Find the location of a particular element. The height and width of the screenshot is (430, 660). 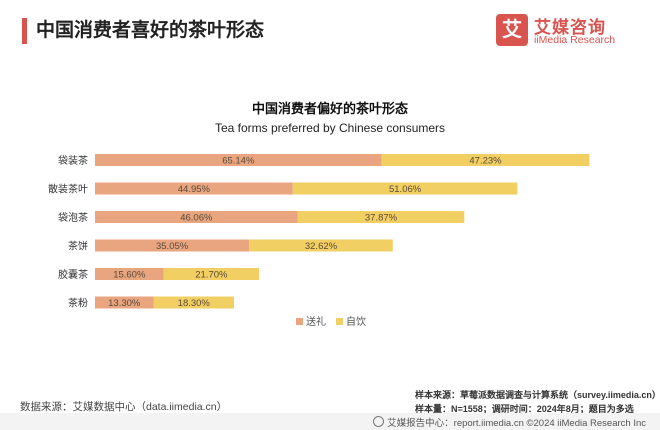

data-label: 15.60% is located at coordinates (129, 275).